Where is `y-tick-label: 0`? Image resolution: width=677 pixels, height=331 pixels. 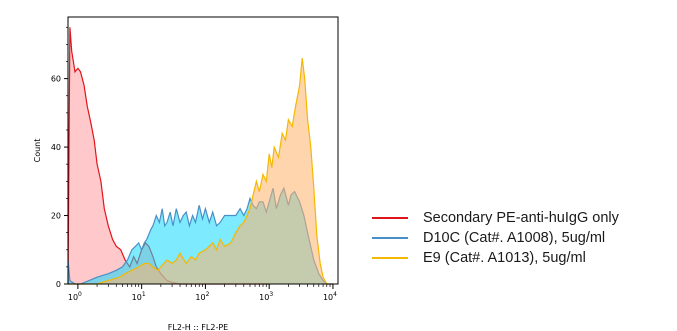
y-tick-label: 0 is located at coordinates (58, 284).